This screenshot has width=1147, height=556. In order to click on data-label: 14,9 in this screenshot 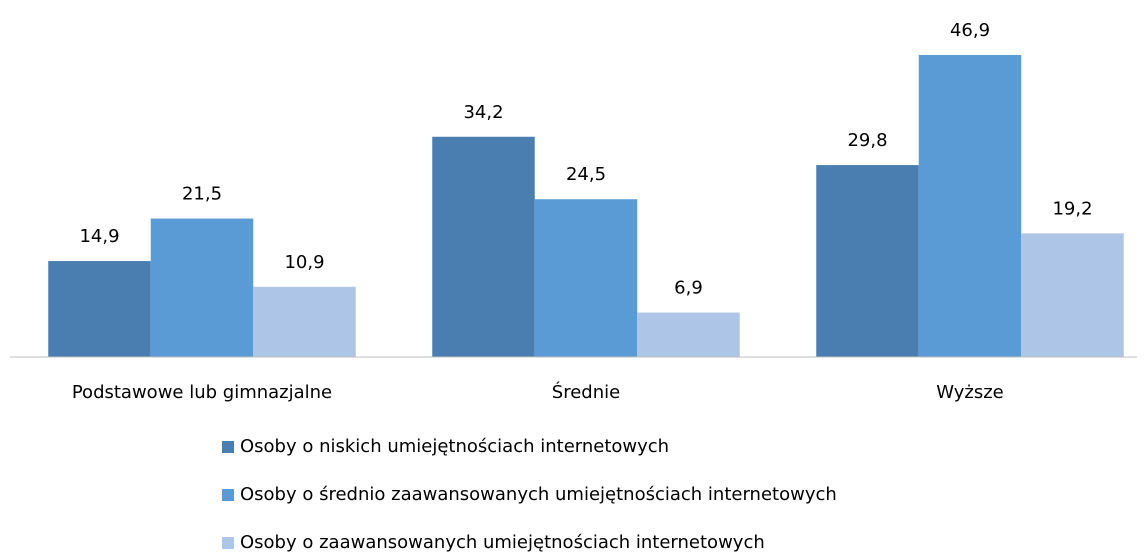, I will do `click(99, 236)`.